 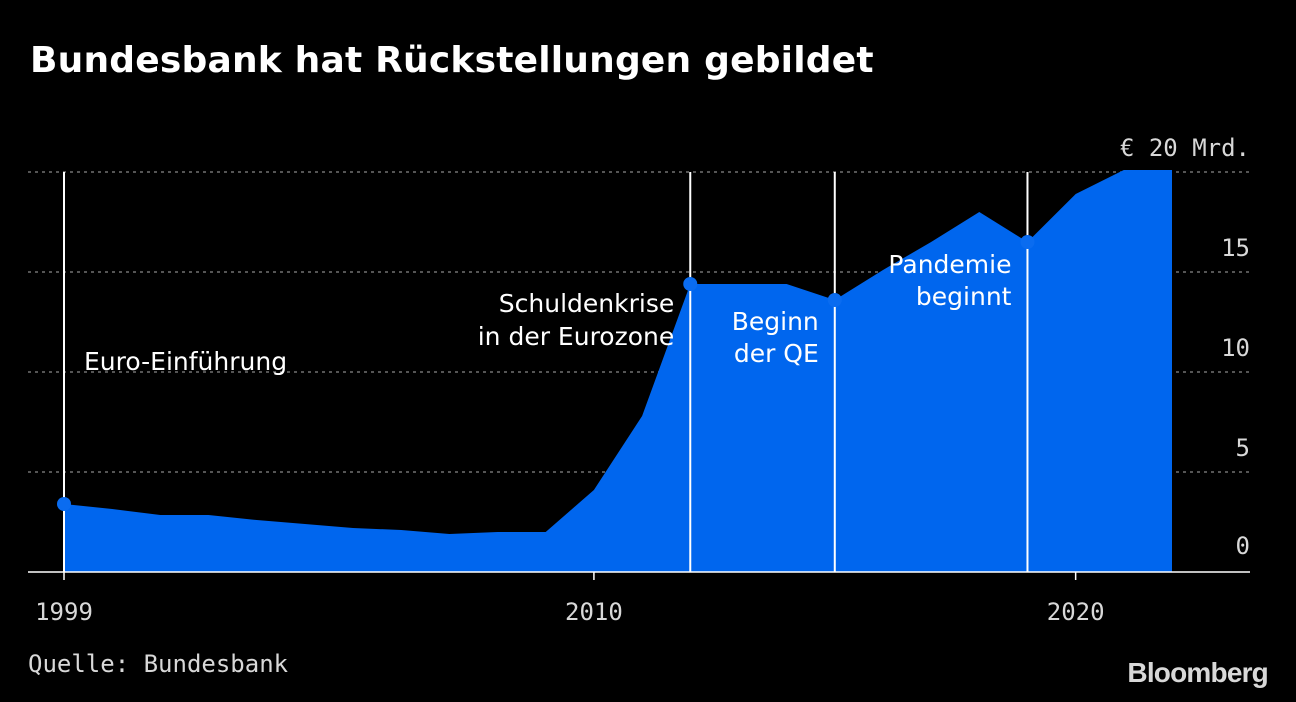 I want to click on event-marker-2012, so click(x=690, y=284).